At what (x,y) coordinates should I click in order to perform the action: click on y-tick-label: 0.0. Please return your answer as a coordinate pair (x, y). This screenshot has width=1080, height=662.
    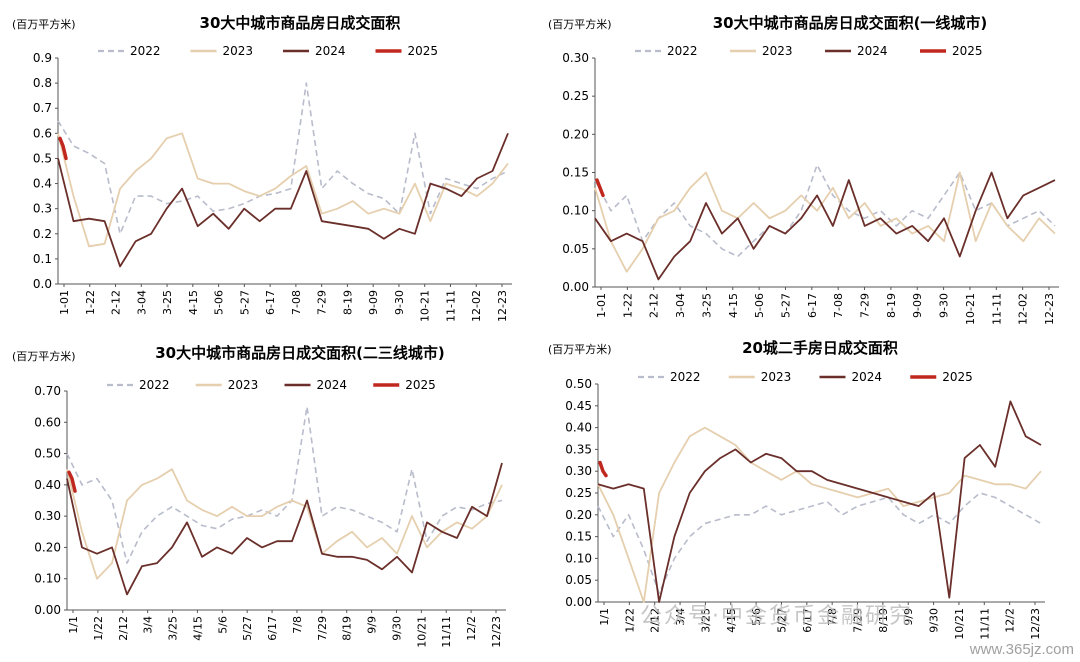
    Looking at the image, I should click on (42, 284).